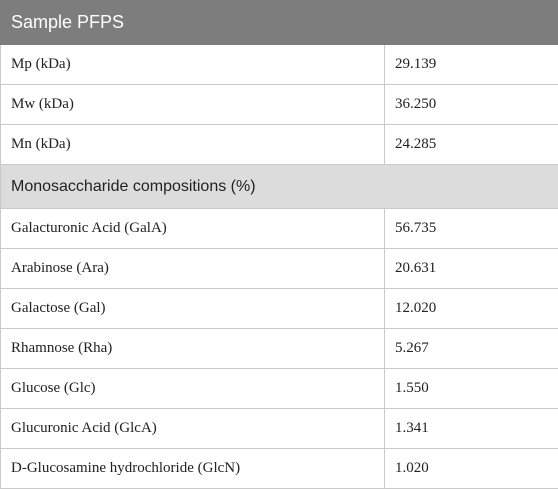  Describe the element at coordinates (193, 145) in the screenshot. I see `row-label: Mn (kDa)` at that location.